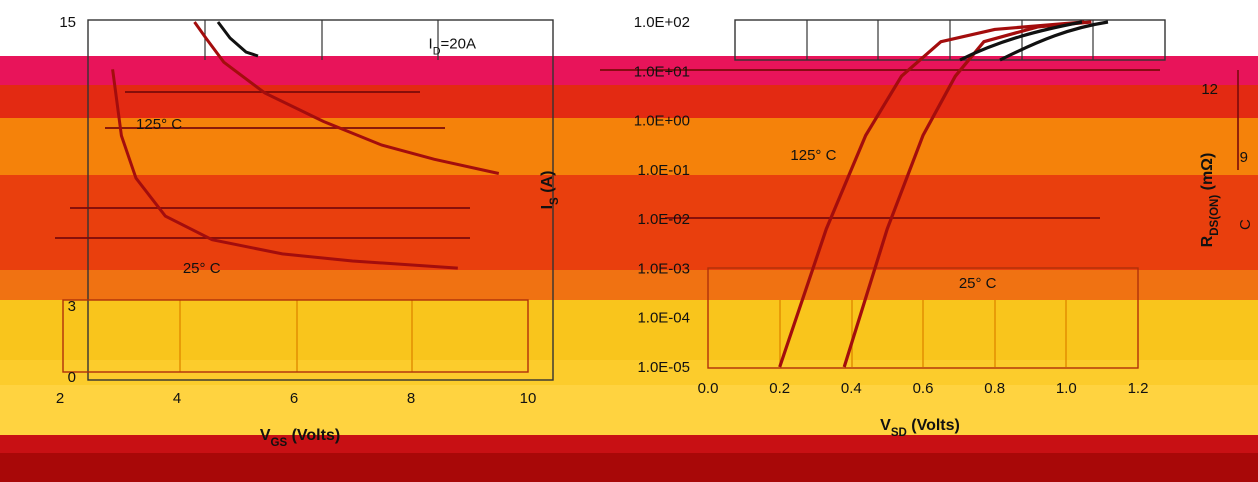 The width and height of the screenshot is (1258, 482). What do you see at coordinates (1226, 158) in the screenshot?
I see `partial-chart-right: RDS(ON) (mΩ) 12 9 C` at bounding box center [1226, 158].